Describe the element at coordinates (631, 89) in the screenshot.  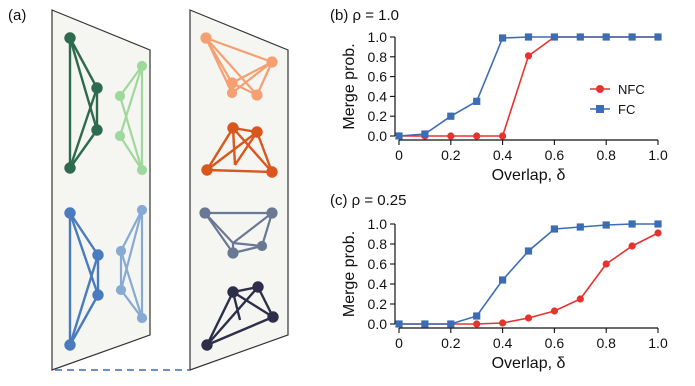
I see `legend-label-nfc: NFC` at that location.